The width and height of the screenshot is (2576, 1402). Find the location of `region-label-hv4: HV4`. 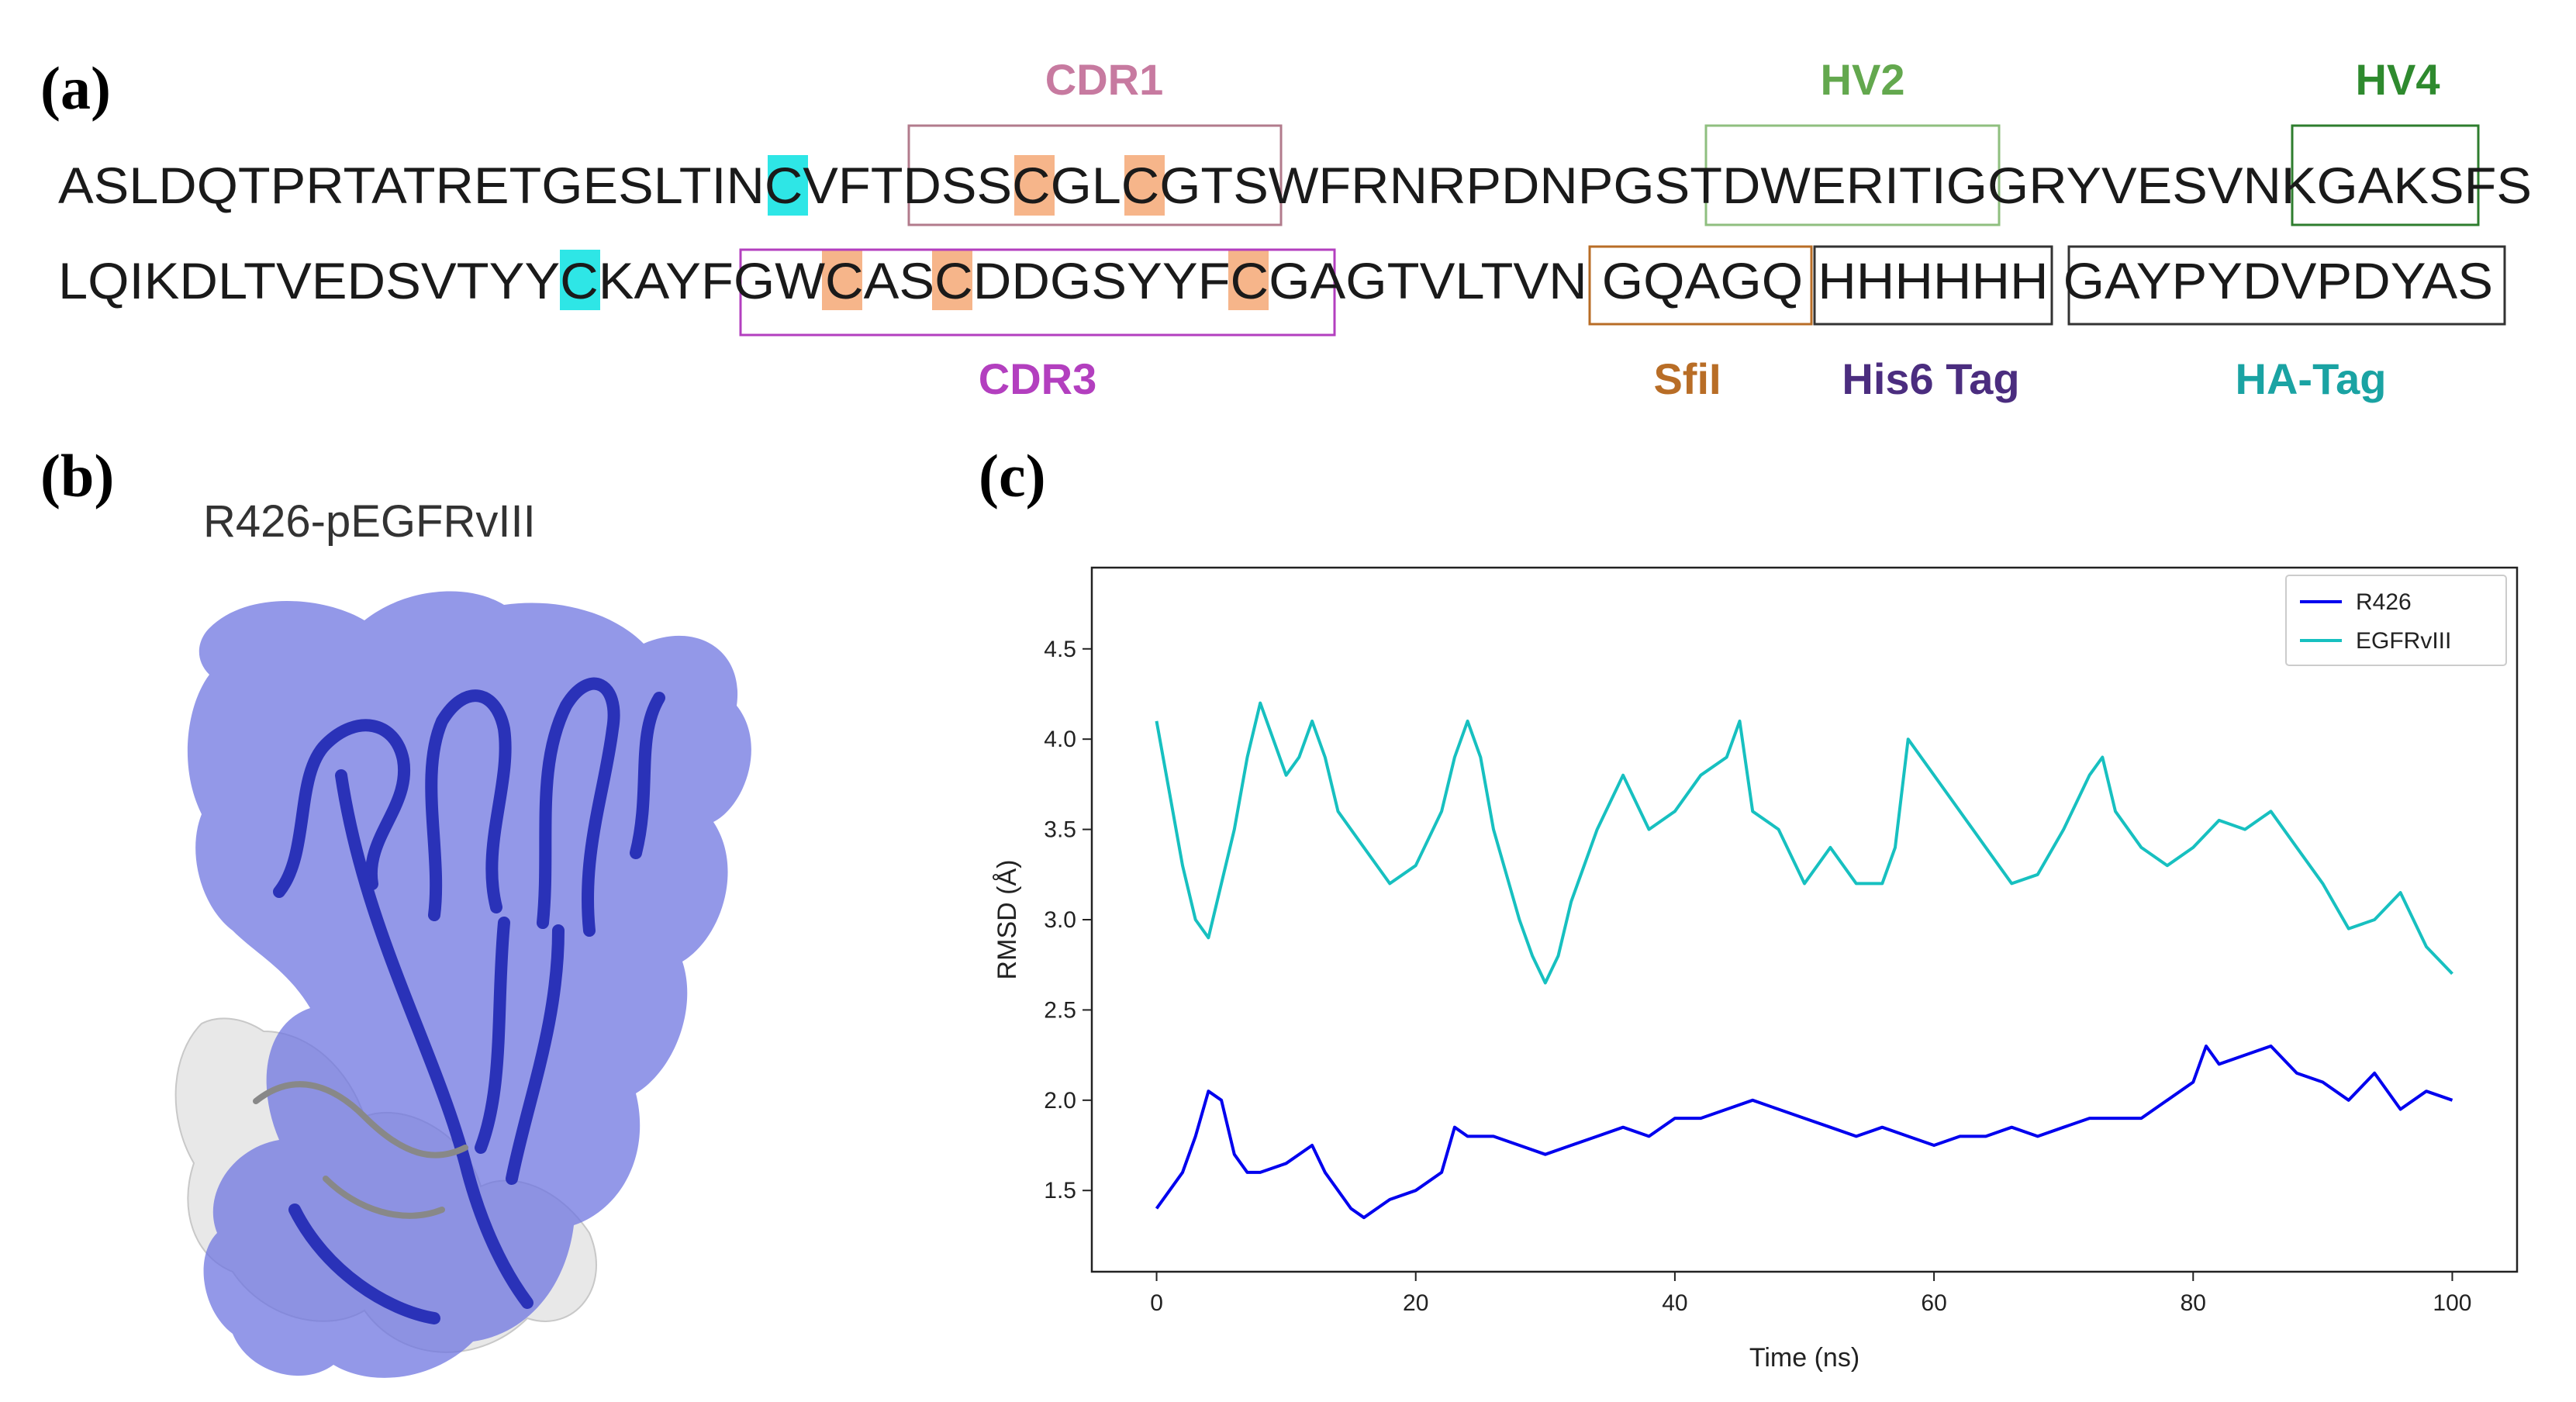

region-label-hv4: HV4 is located at coordinates (2398, 79).